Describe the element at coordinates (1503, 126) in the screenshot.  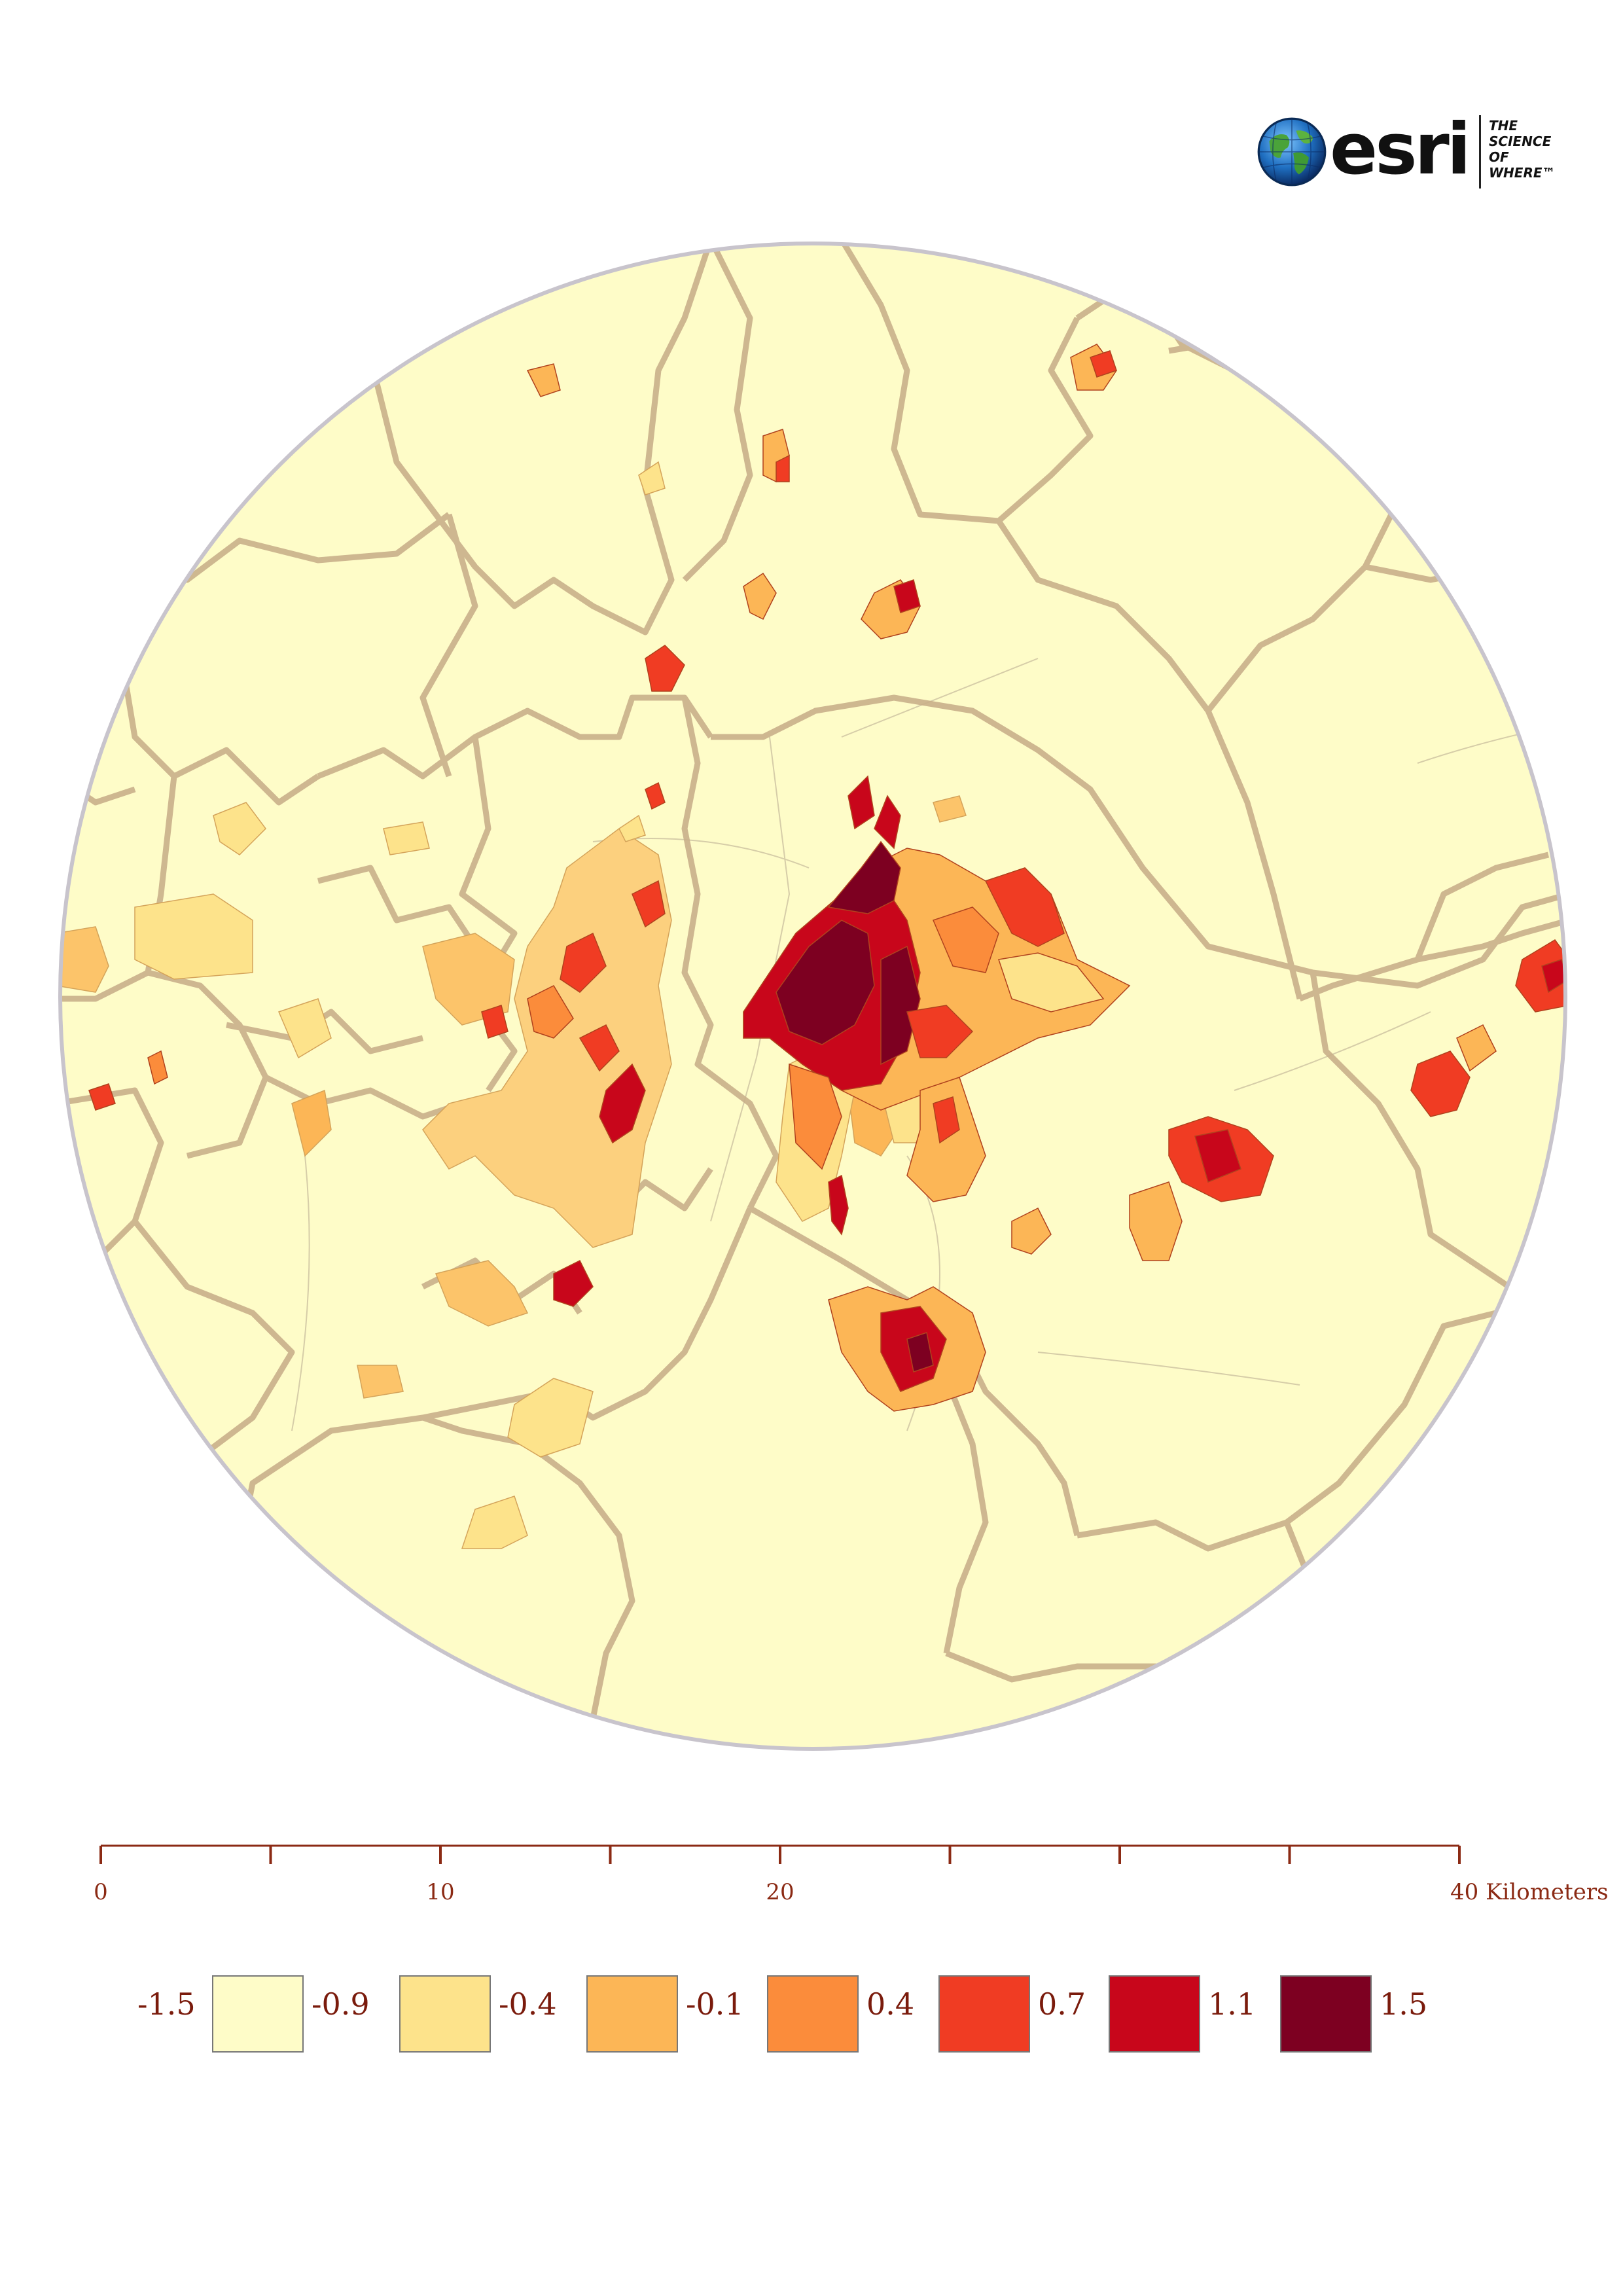
I see `tagline-line: THE` at that location.